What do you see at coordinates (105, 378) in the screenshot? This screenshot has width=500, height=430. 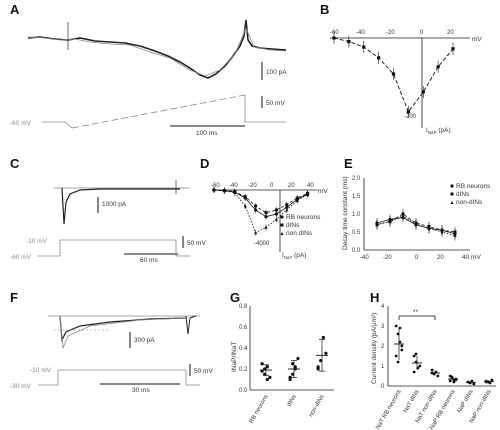 I see `panel-f-protocol: -10 mV -30 mV` at bounding box center [105, 378].